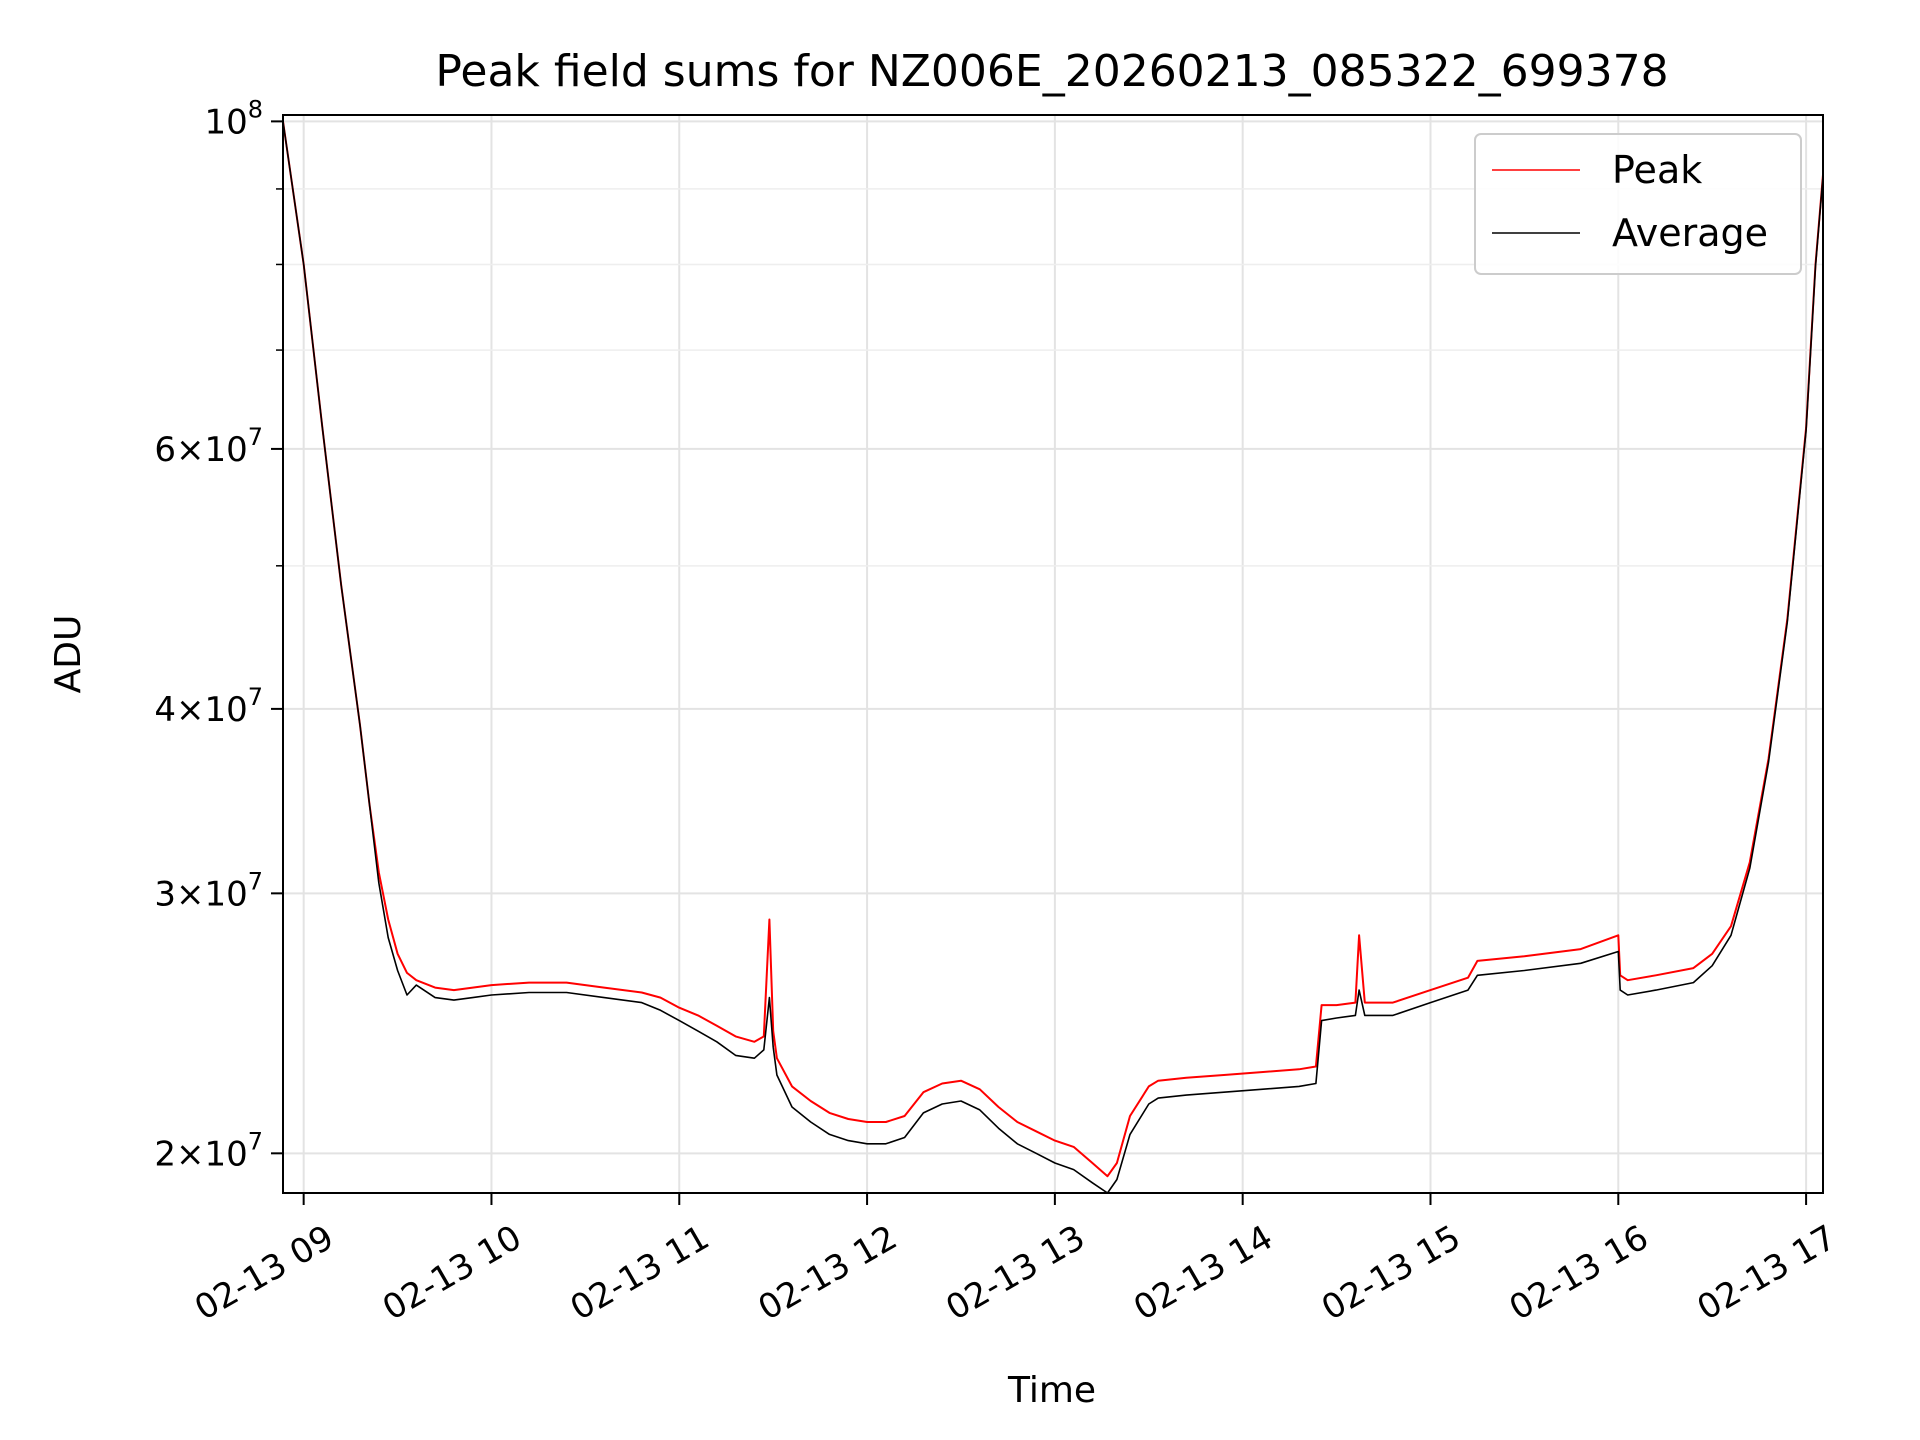  Describe the element at coordinates (218, 634) in the screenshot. I see `y-axis: 108 6×107 4×107 3×107 2×107` at that location.